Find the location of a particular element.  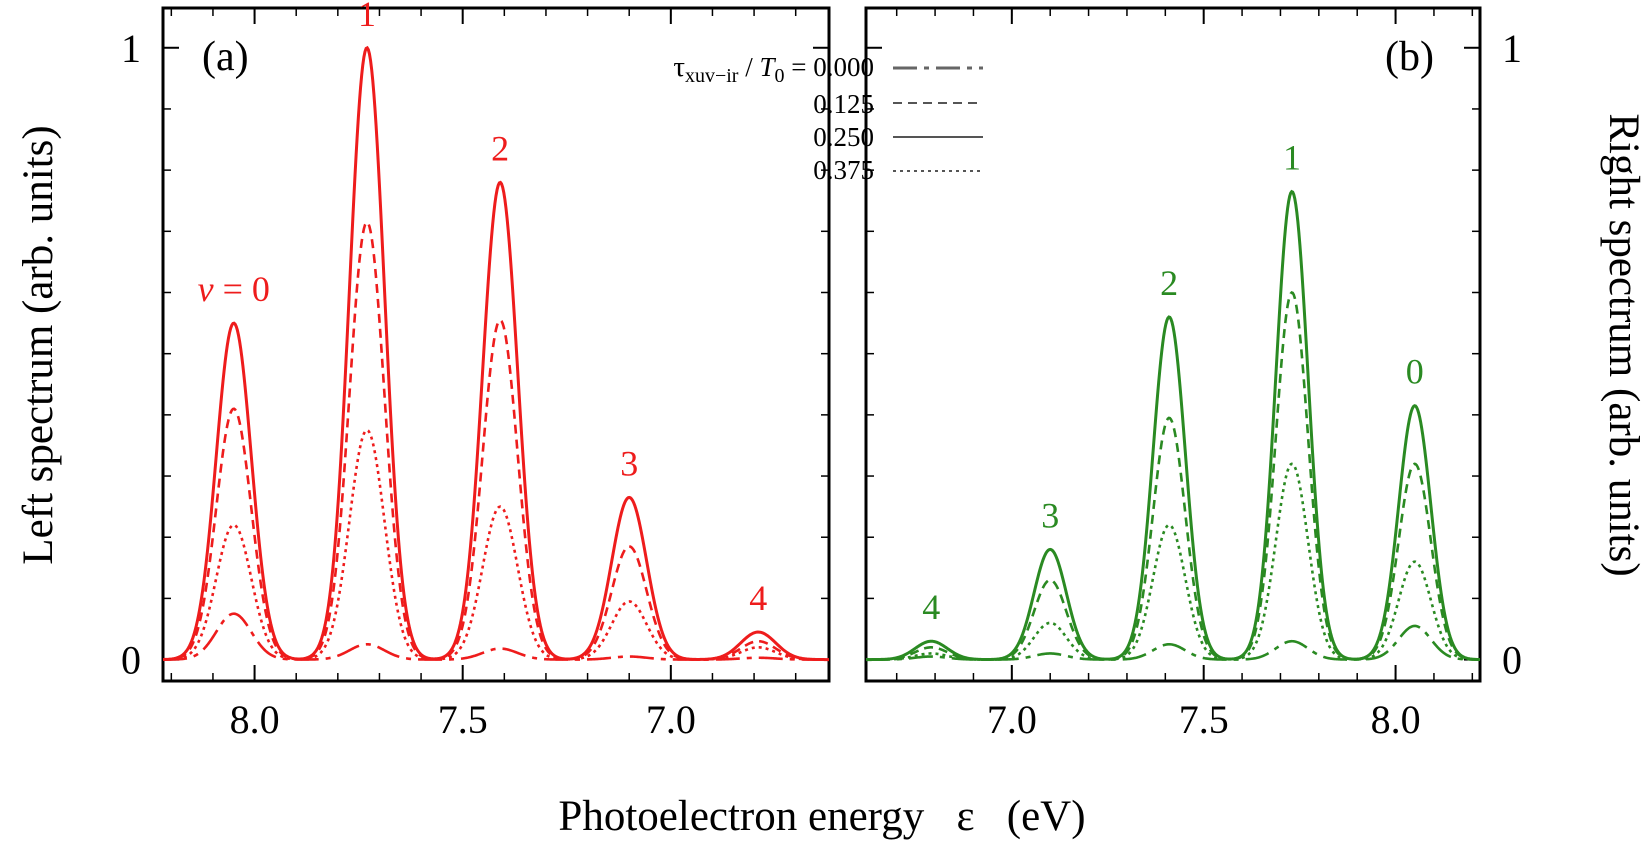

legend-tau-subscript: xuv−ir is located at coordinates (712, 76).